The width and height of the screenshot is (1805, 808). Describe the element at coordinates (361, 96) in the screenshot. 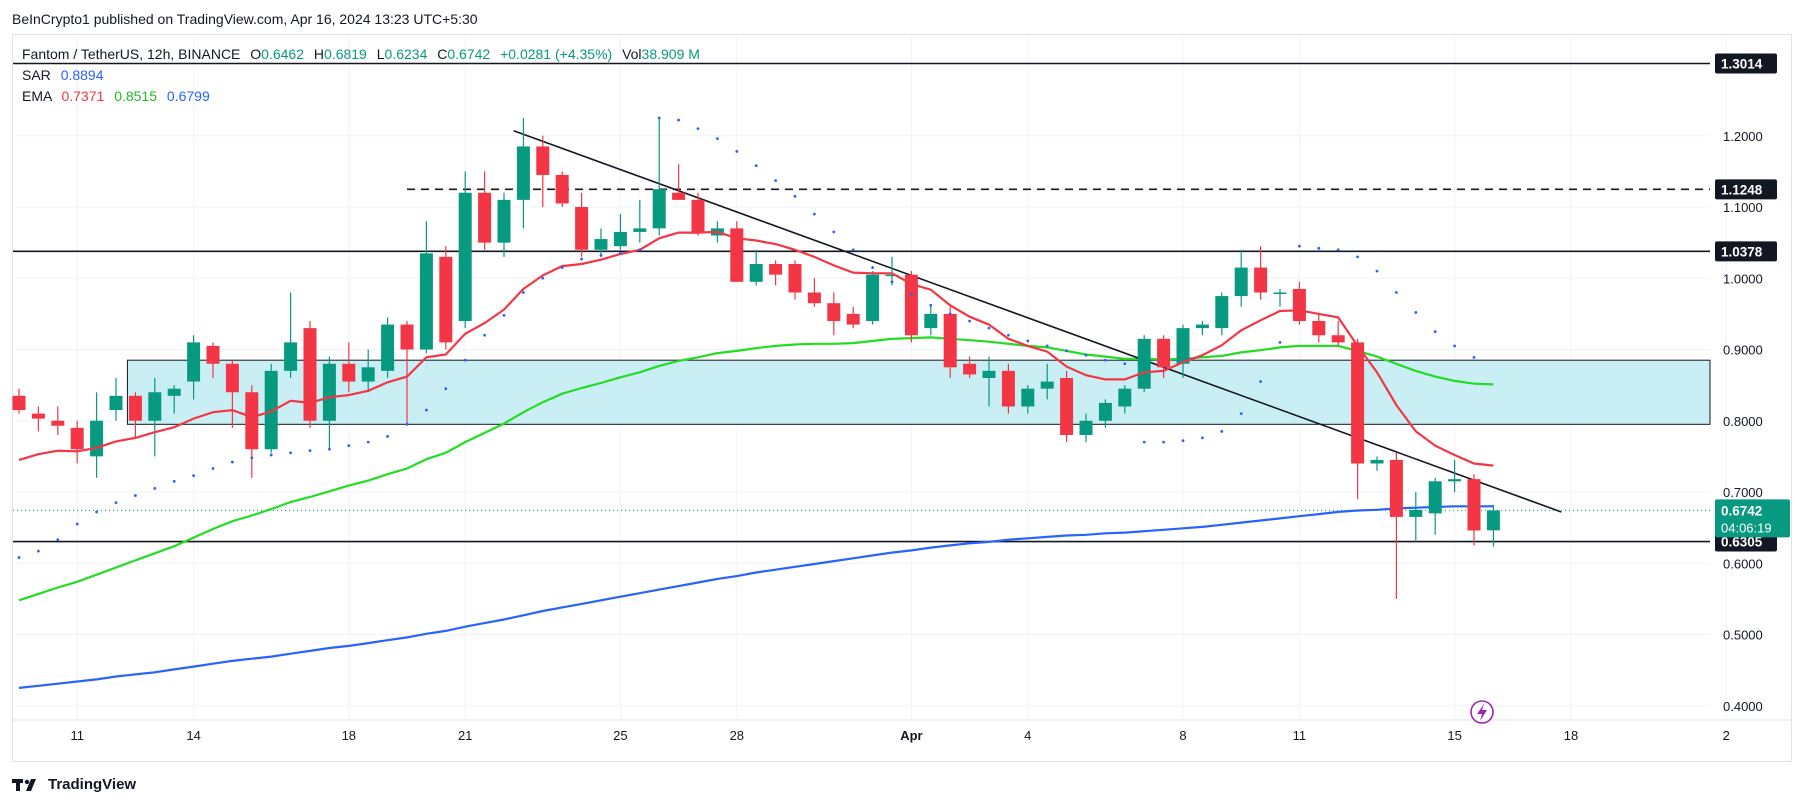

I see `legend-ema-row: EMA 0.7371 0.8515 0.6799` at that location.